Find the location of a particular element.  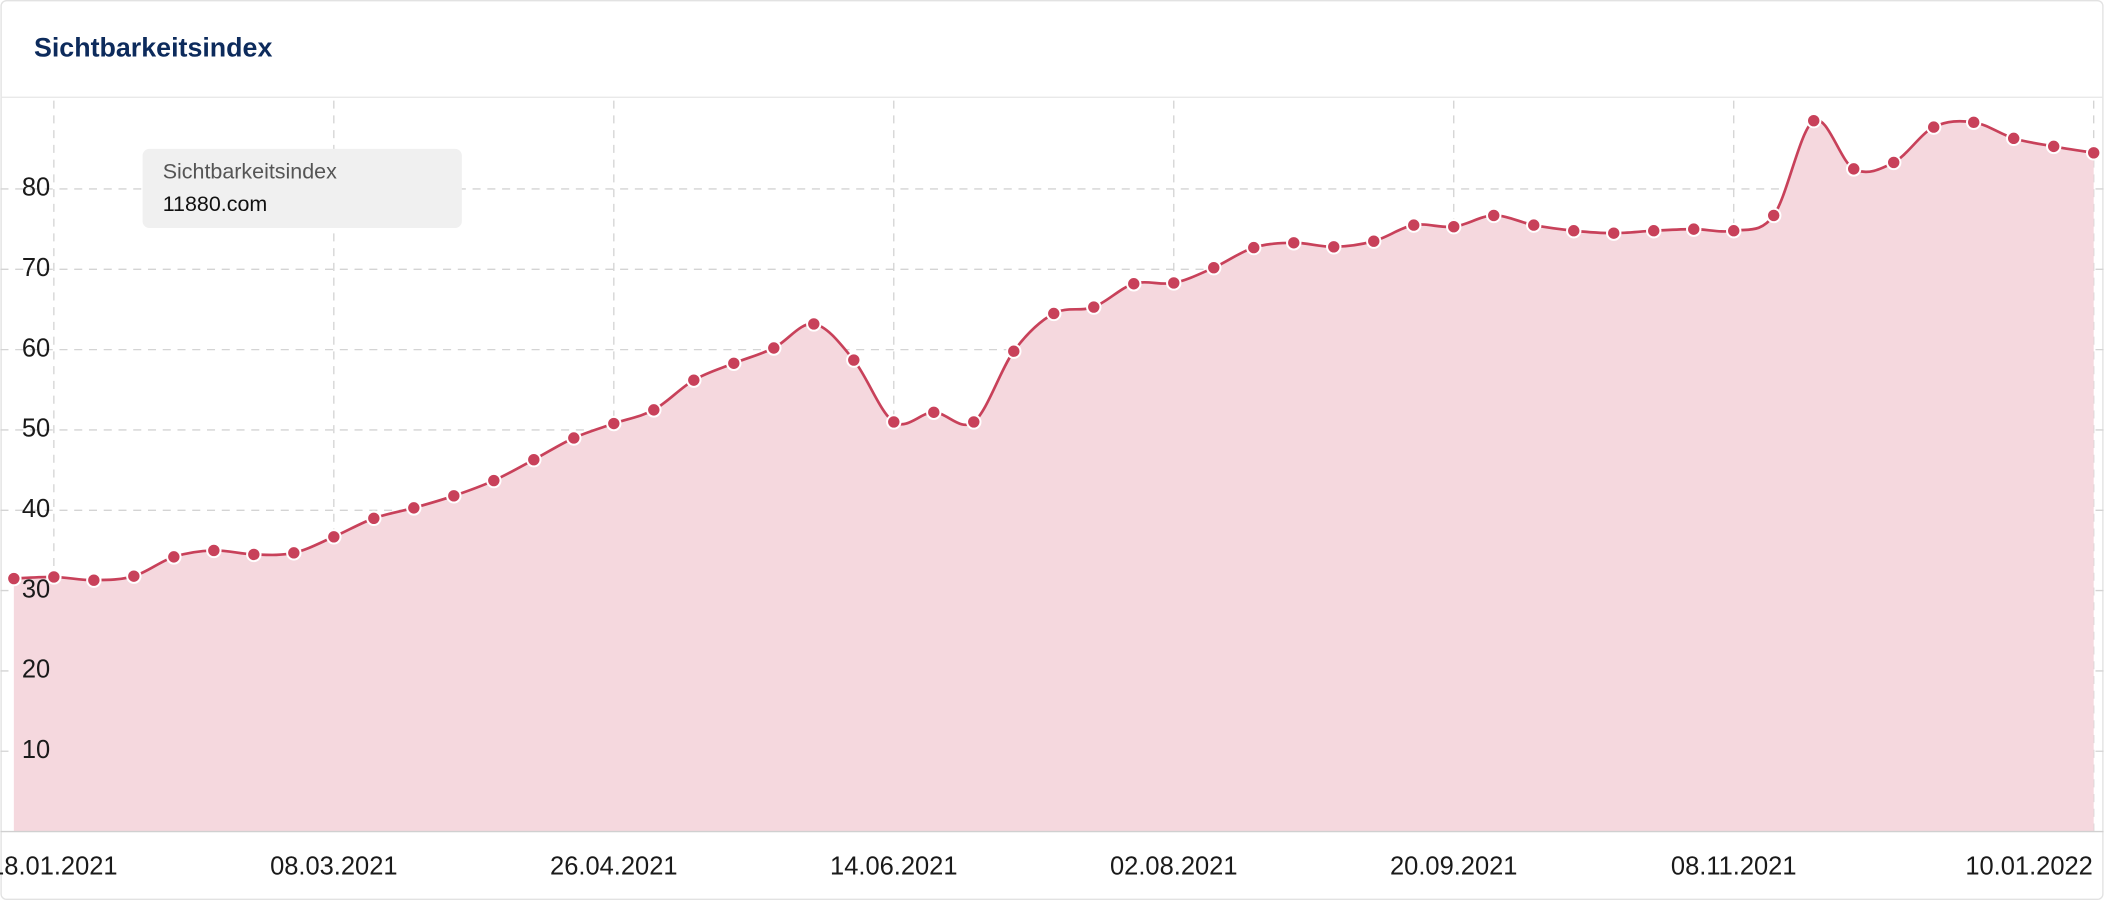

x-tick-label: 02.08.2021 is located at coordinates (1173, 867).